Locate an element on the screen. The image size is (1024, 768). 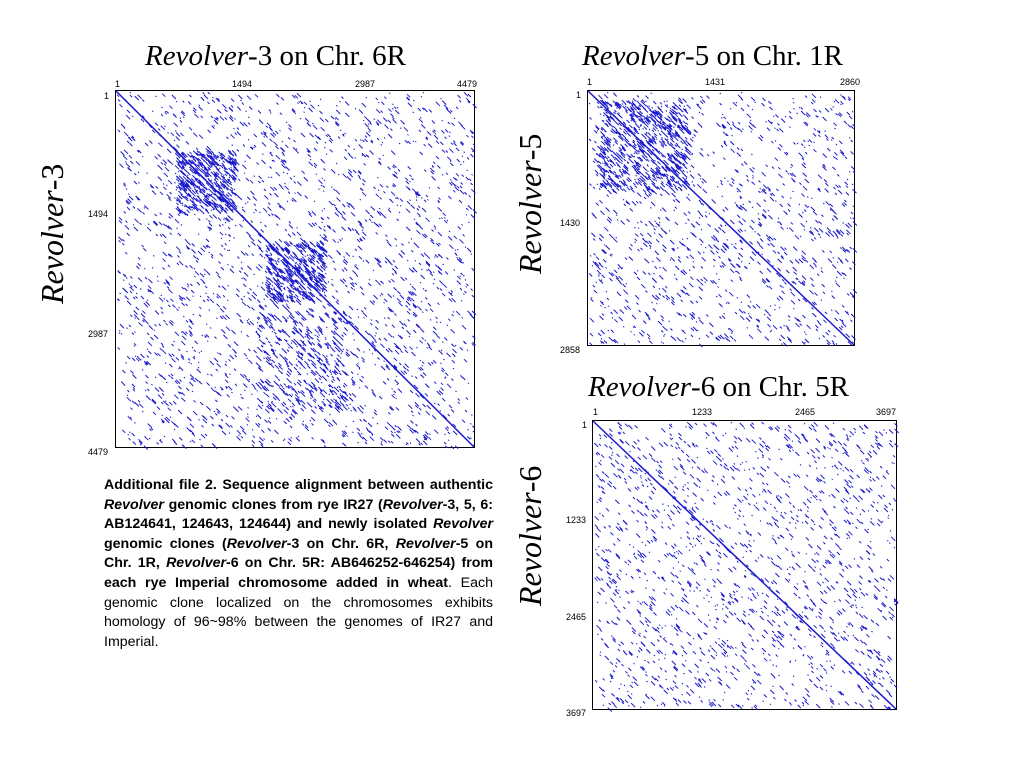
y-tick: 4479 is located at coordinates (98, 452).